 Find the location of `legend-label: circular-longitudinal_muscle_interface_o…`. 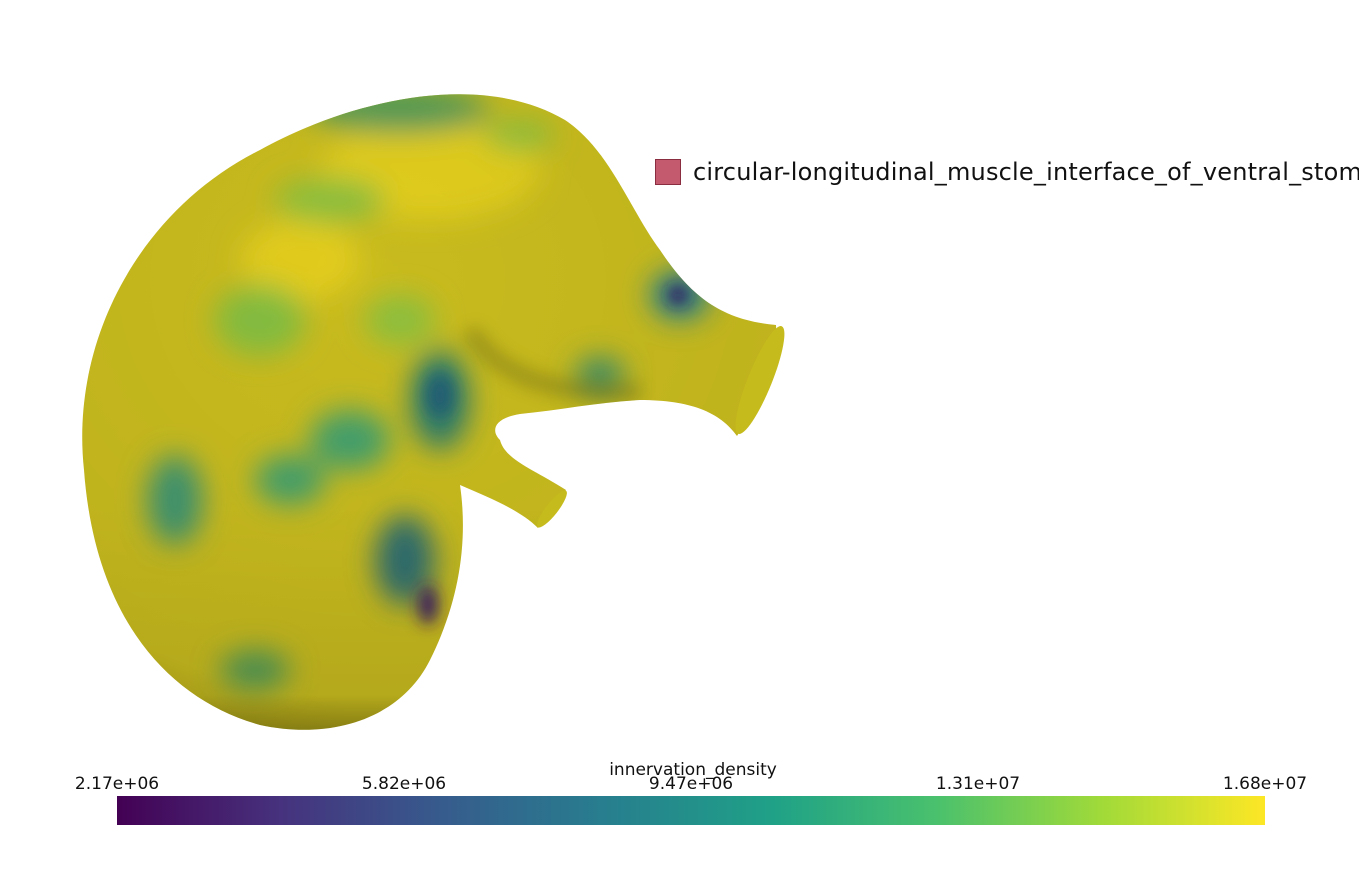

legend-label: circular-longitudinal_muscle_interface_o… is located at coordinates (1026, 172).